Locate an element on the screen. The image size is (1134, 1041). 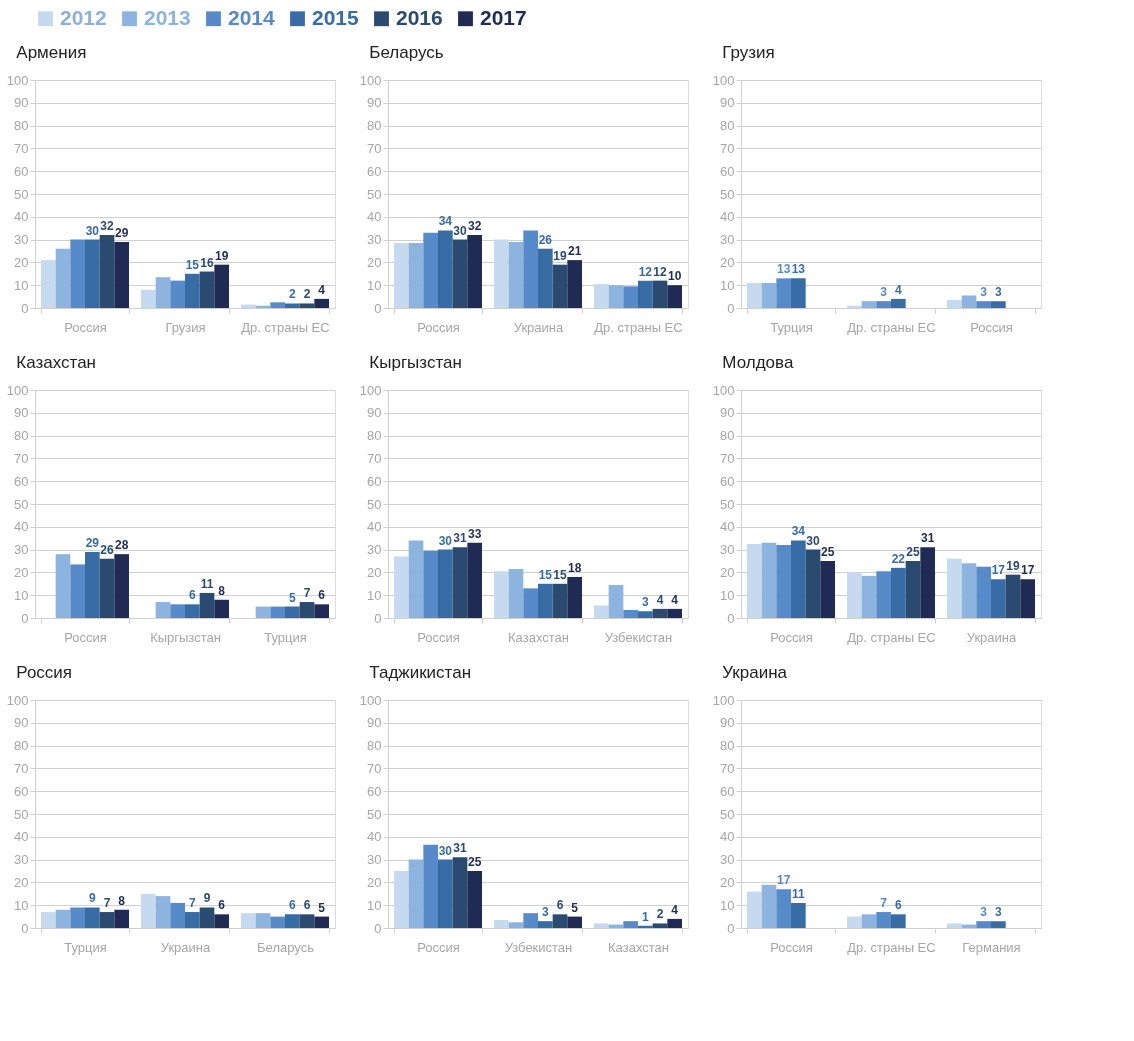
chart-title: Молдова is located at coordinates (758, 362).